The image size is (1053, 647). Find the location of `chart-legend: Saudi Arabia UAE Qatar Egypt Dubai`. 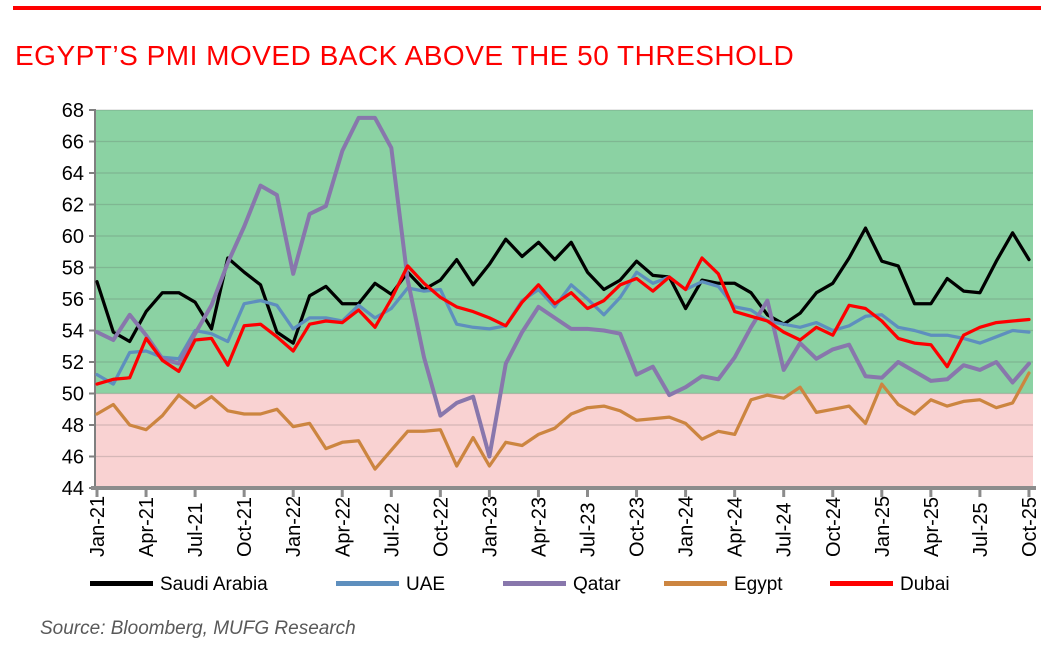

chart-legend: Saudi Arabia UAE Qatar Egypt Dubai is located at coordinates (526, 585).